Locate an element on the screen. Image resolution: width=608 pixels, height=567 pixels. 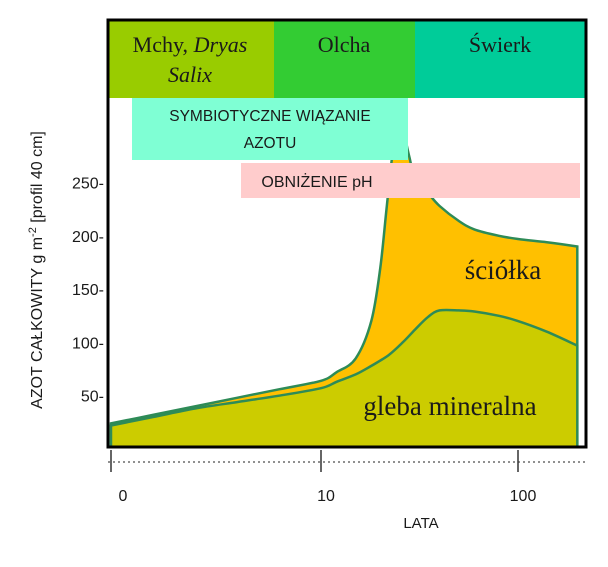
stage-label-spruce: Świerk is located at coordinates (500, 44).